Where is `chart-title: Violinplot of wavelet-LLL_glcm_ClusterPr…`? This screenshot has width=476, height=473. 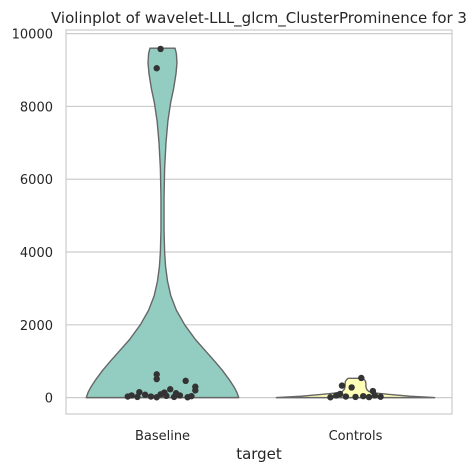 chart-title: Violinplot of wavelet-LLL_glcm_ClusterPr… is located at coordinates (259, 18).